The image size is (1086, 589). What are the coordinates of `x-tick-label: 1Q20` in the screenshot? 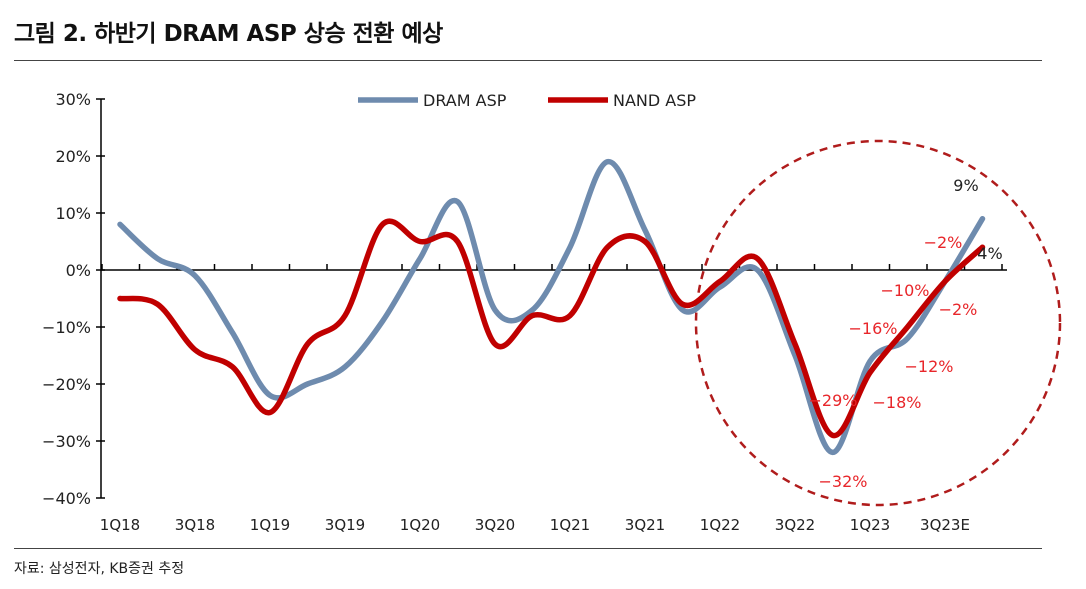 It's located at (420, 525).